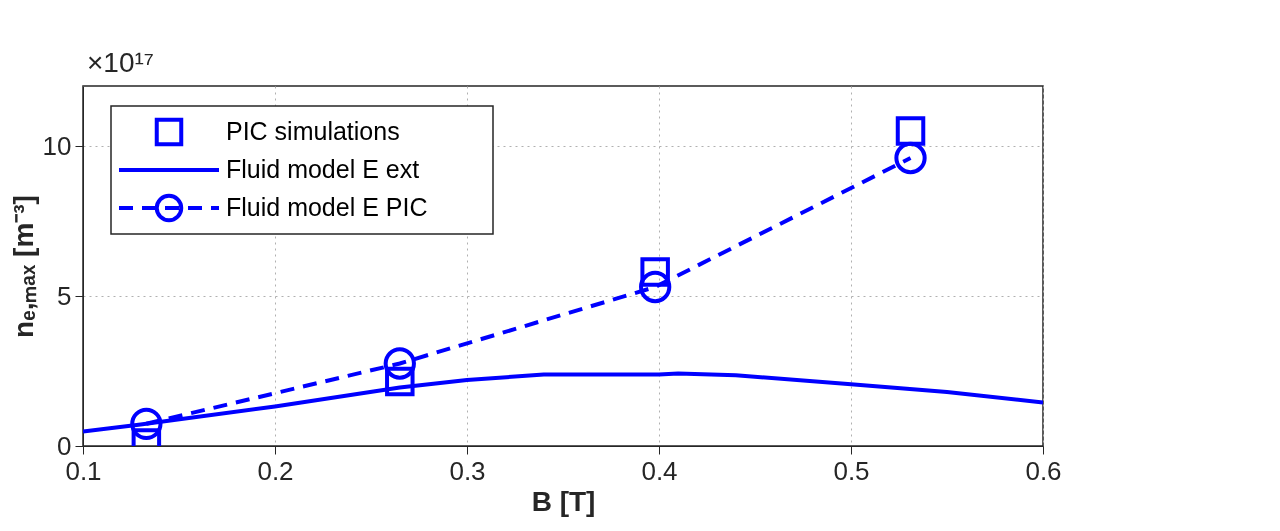 Image resolution: width=1280 pixels, height=531 pixels. I want to click on x-tick-label: 0.4, so click(659, 470).